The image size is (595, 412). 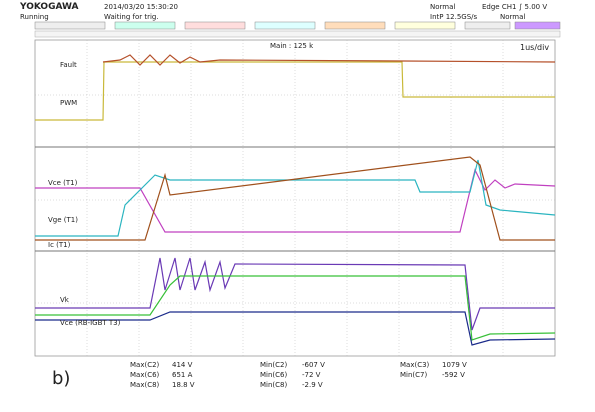 I want to click on measurement-value: -72 V, so click(x=311, y=375).